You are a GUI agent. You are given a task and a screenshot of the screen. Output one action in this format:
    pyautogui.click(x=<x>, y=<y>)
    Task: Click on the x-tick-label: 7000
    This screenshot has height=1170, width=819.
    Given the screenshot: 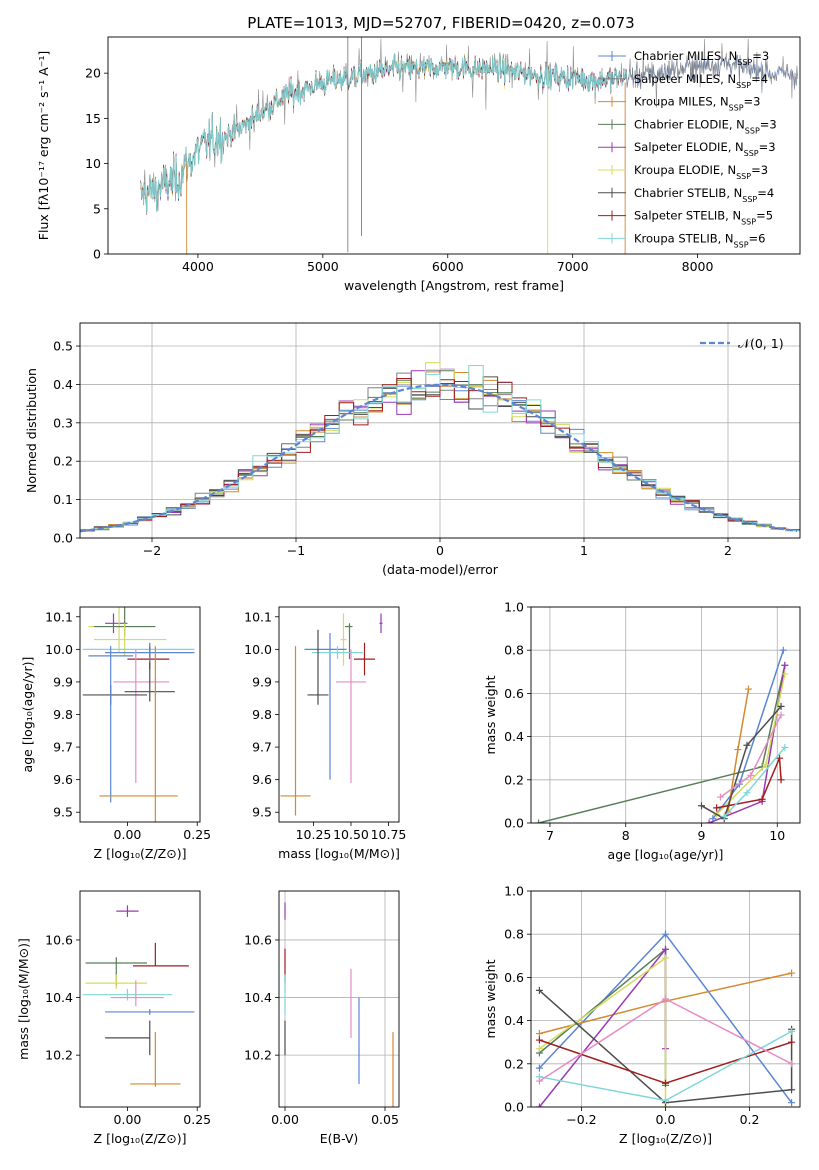 What is the action you would take?
    pyautogui.click(x=573, y=266)
    